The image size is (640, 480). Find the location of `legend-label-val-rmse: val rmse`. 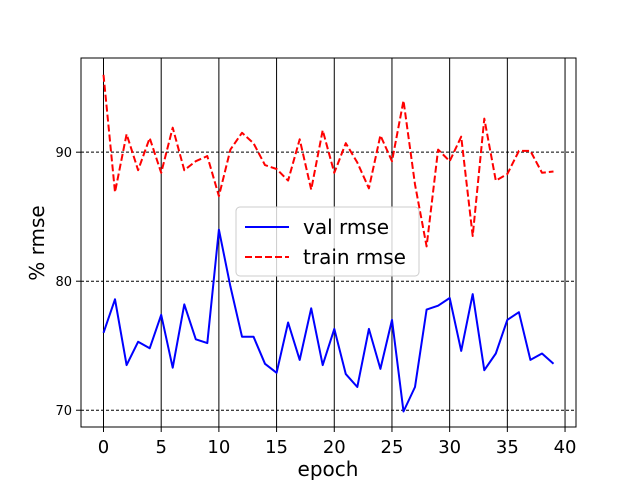

legend-label-val-rmse: val rmse is located at coordinates (346, 227).